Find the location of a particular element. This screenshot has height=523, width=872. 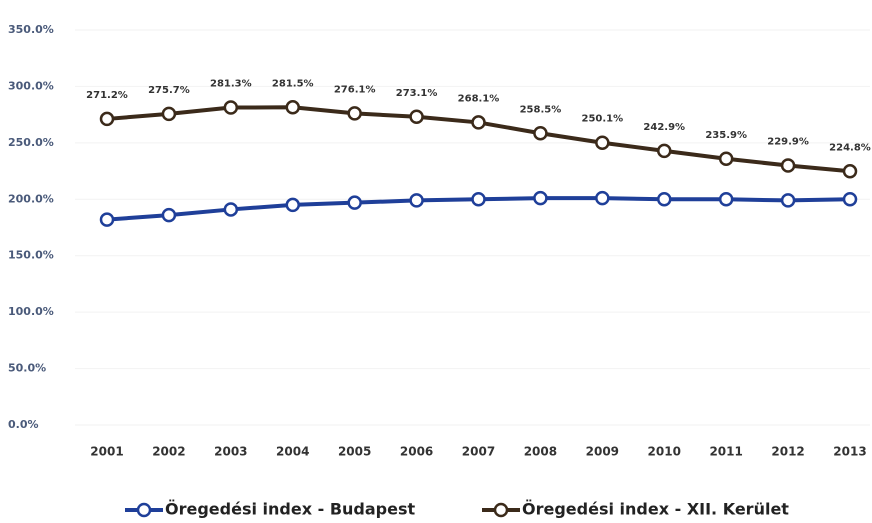

data-label: 276.1% is located at coordinates (355, 89).